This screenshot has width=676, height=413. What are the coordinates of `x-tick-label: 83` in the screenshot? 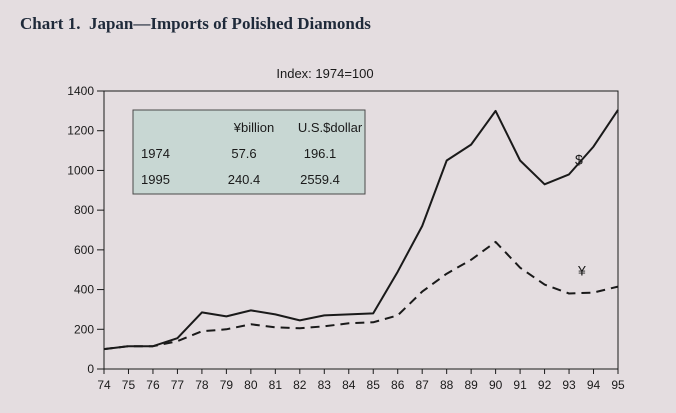 It's located at (325, 385).